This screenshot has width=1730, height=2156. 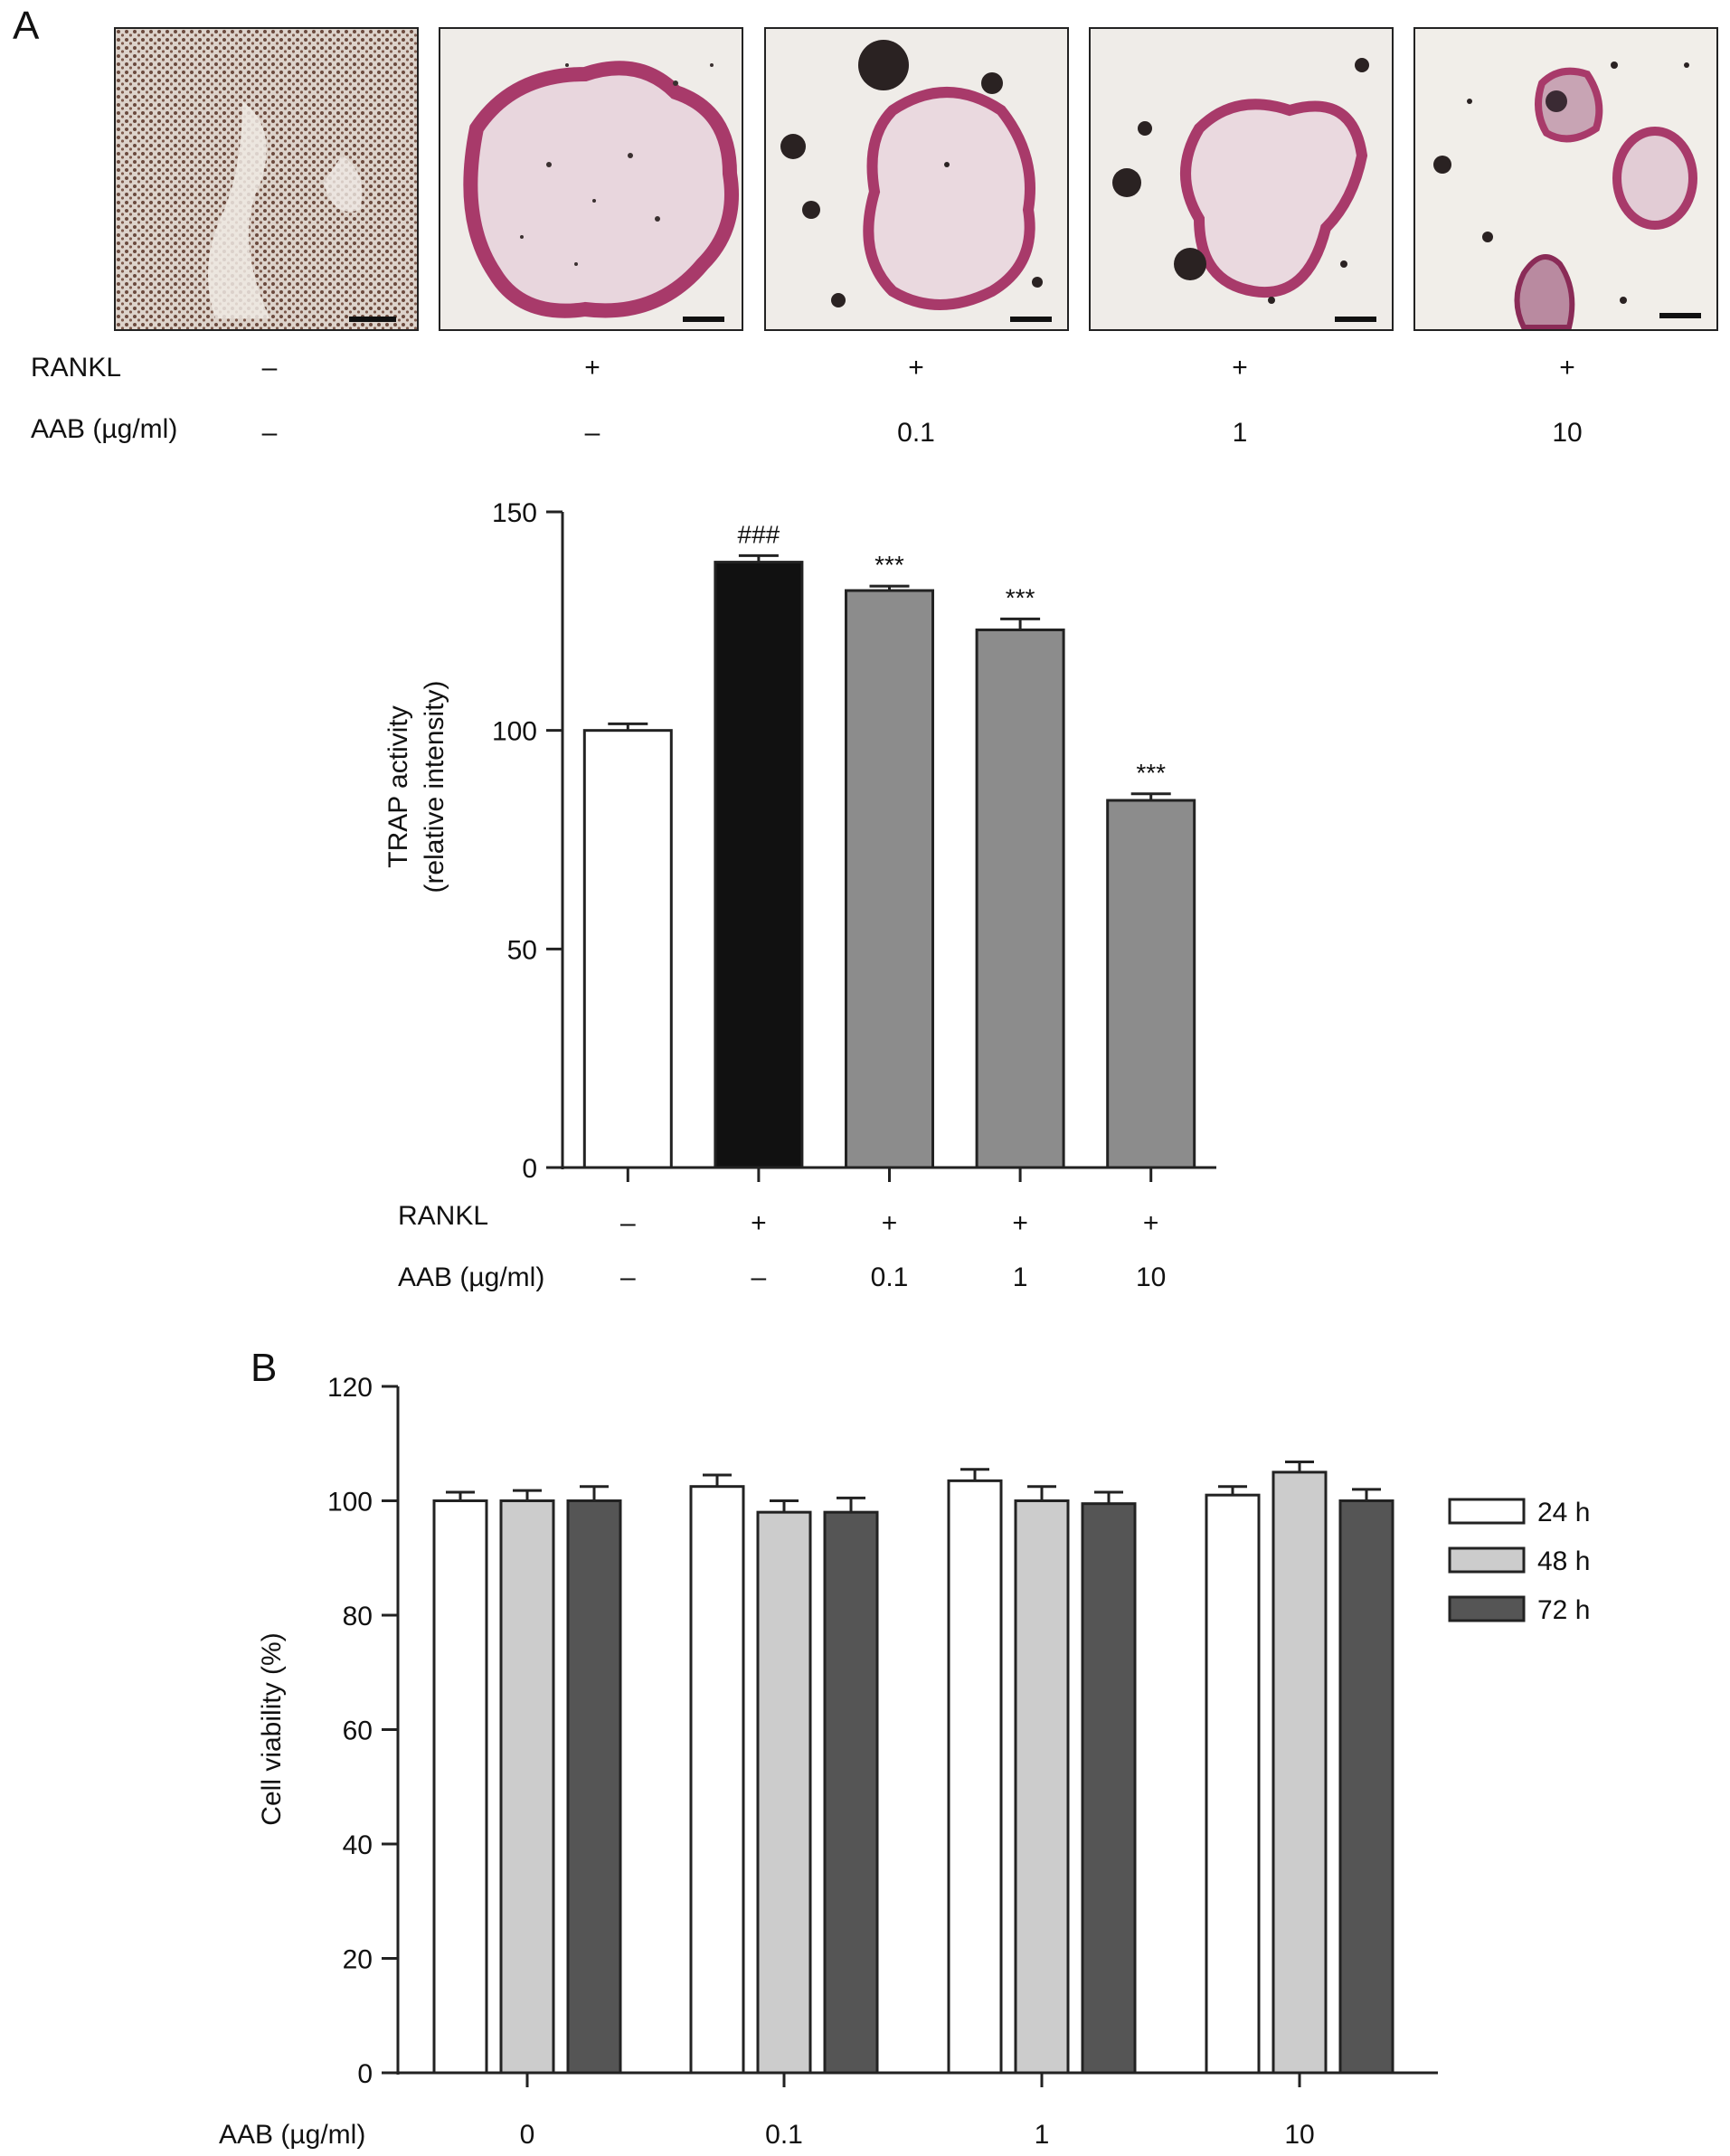 I want to click on y-tick-label: 80, so click(x=358, y=1616).